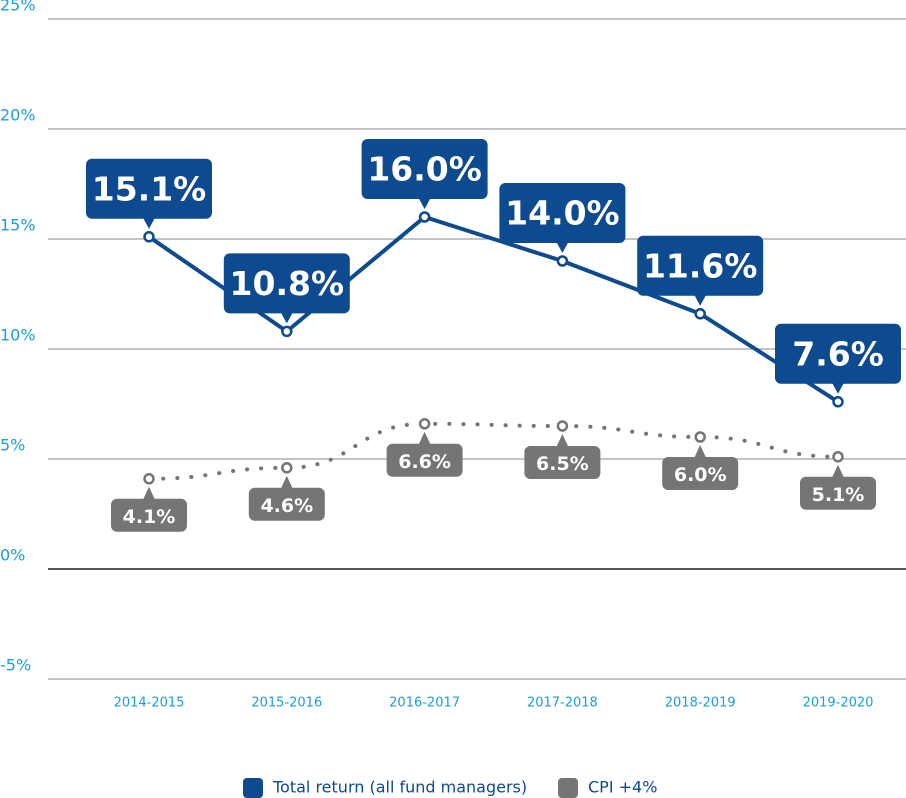  I want to click on y-tick-label: -5%, so click(15, 665).